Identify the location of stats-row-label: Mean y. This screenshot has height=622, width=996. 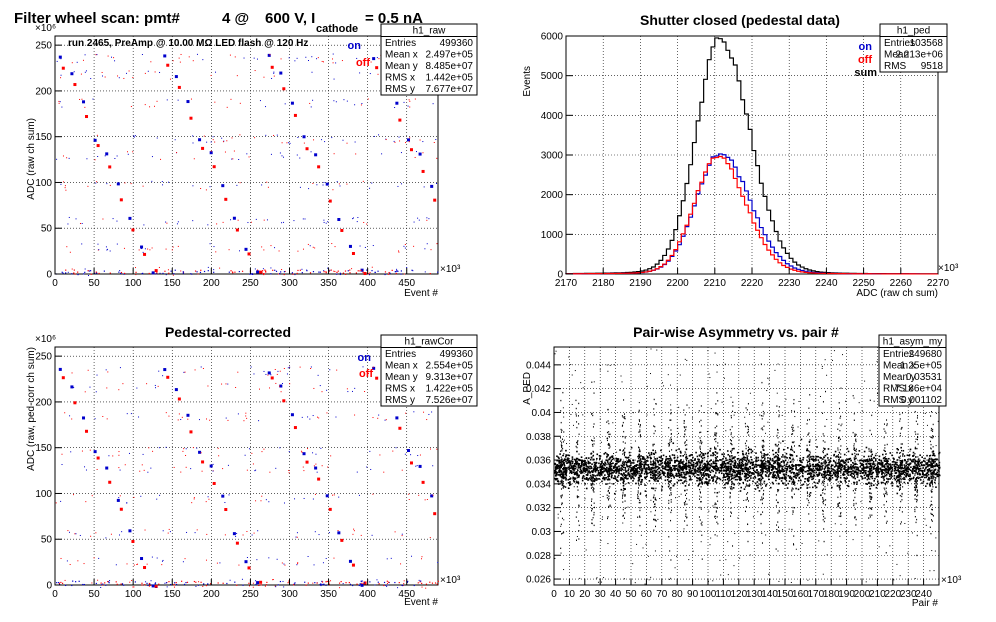
(401, 377).